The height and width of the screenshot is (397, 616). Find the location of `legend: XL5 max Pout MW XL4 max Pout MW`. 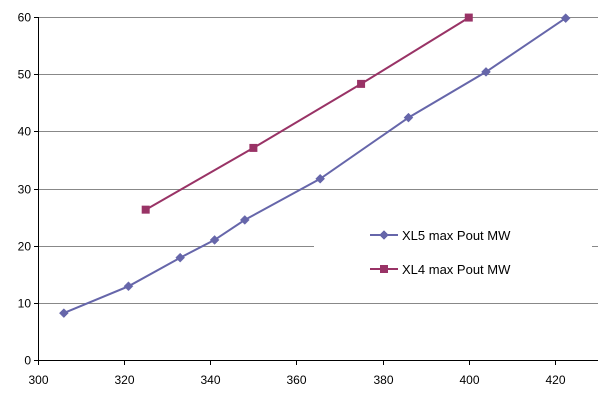

legend: XL5 max Pout MW XL4 max Pout MW is located at coordinates (440, 252).